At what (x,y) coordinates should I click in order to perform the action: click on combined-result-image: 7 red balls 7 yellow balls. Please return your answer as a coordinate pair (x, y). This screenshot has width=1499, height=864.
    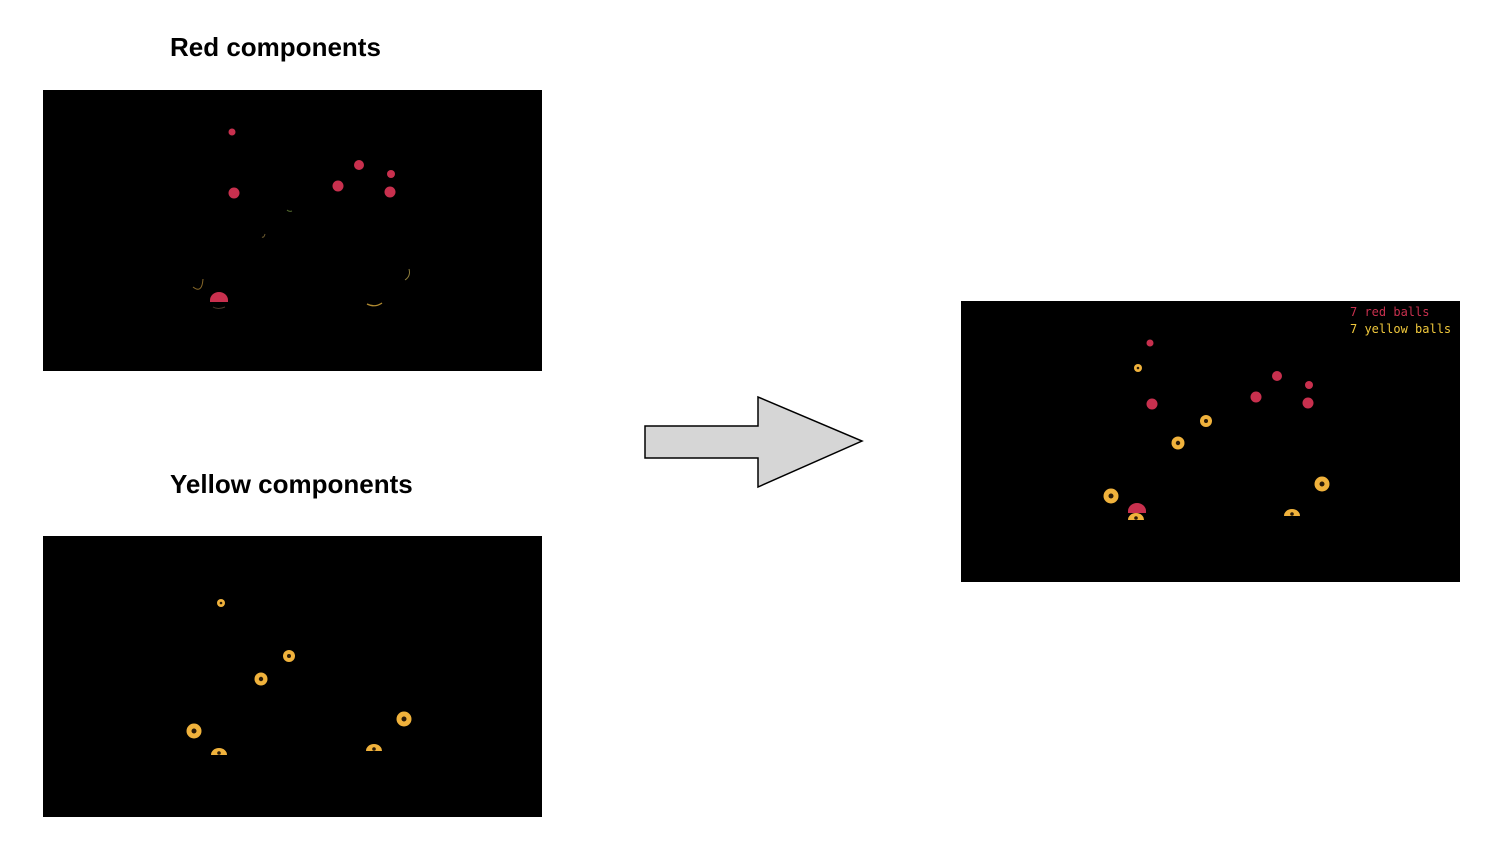
    Looking at the image, I should click on (1210, 441).